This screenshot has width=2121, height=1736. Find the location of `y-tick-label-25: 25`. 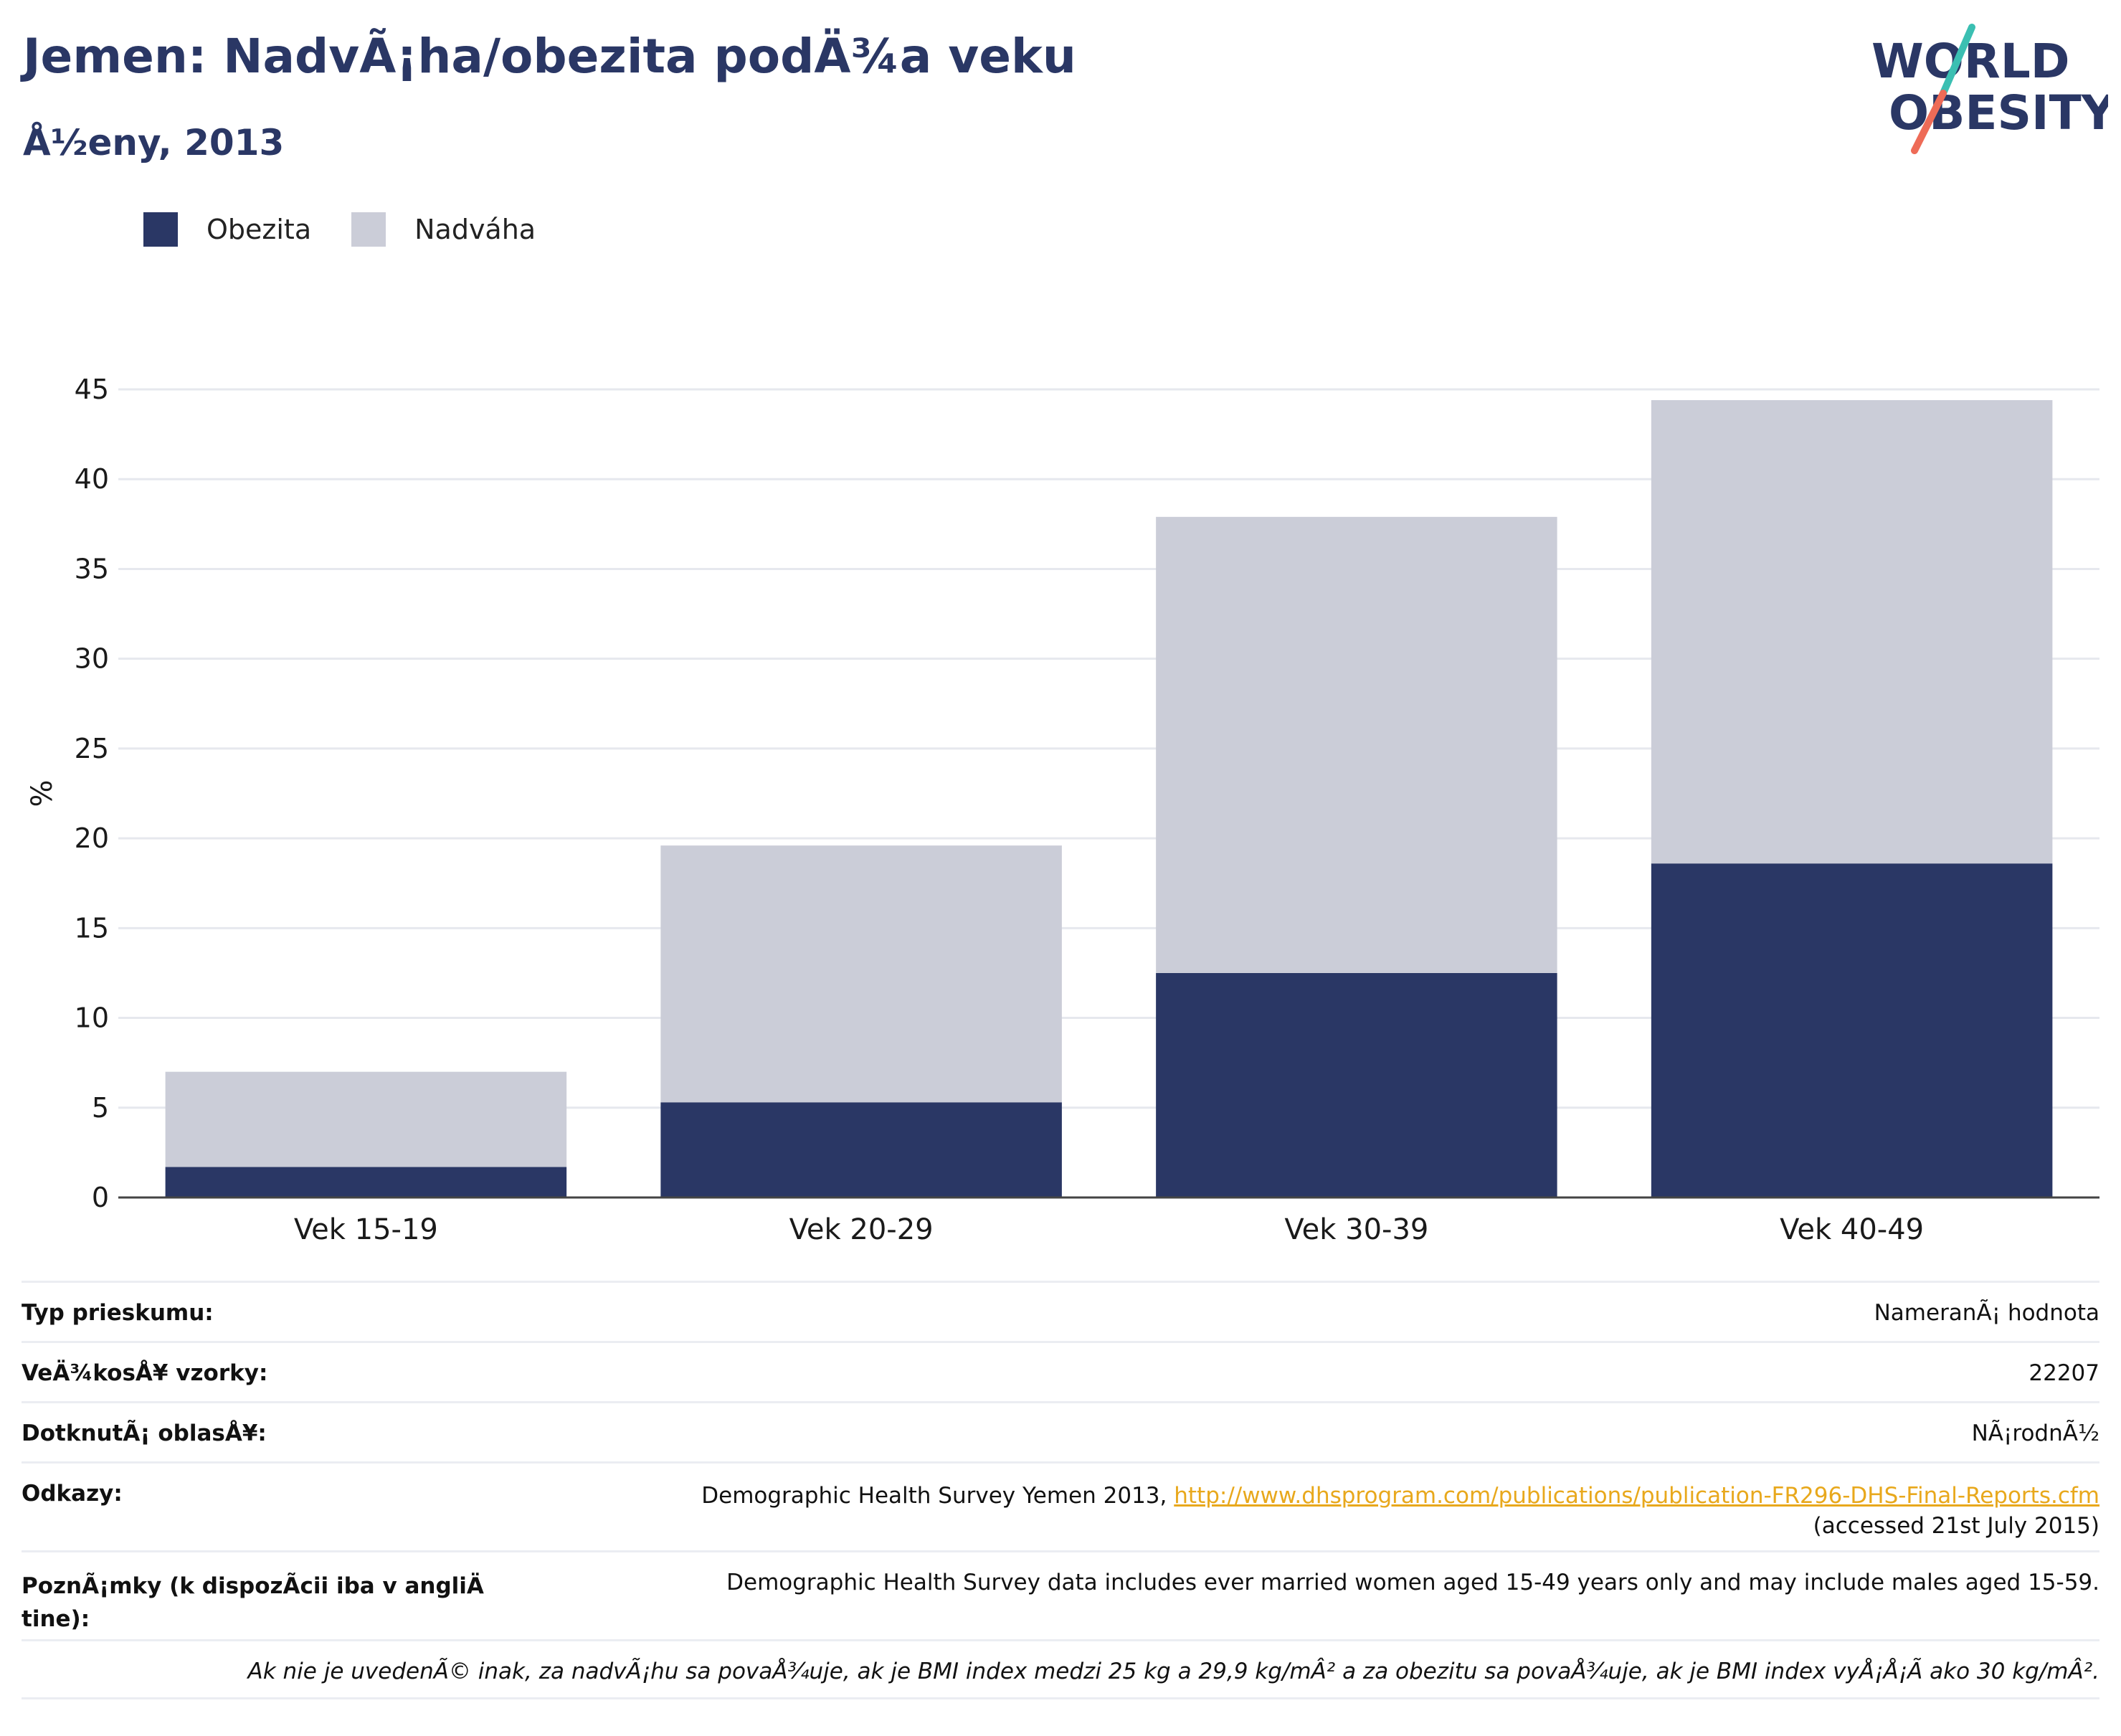

y-tick-label-25: 25 is located at coordinates (92, 749).